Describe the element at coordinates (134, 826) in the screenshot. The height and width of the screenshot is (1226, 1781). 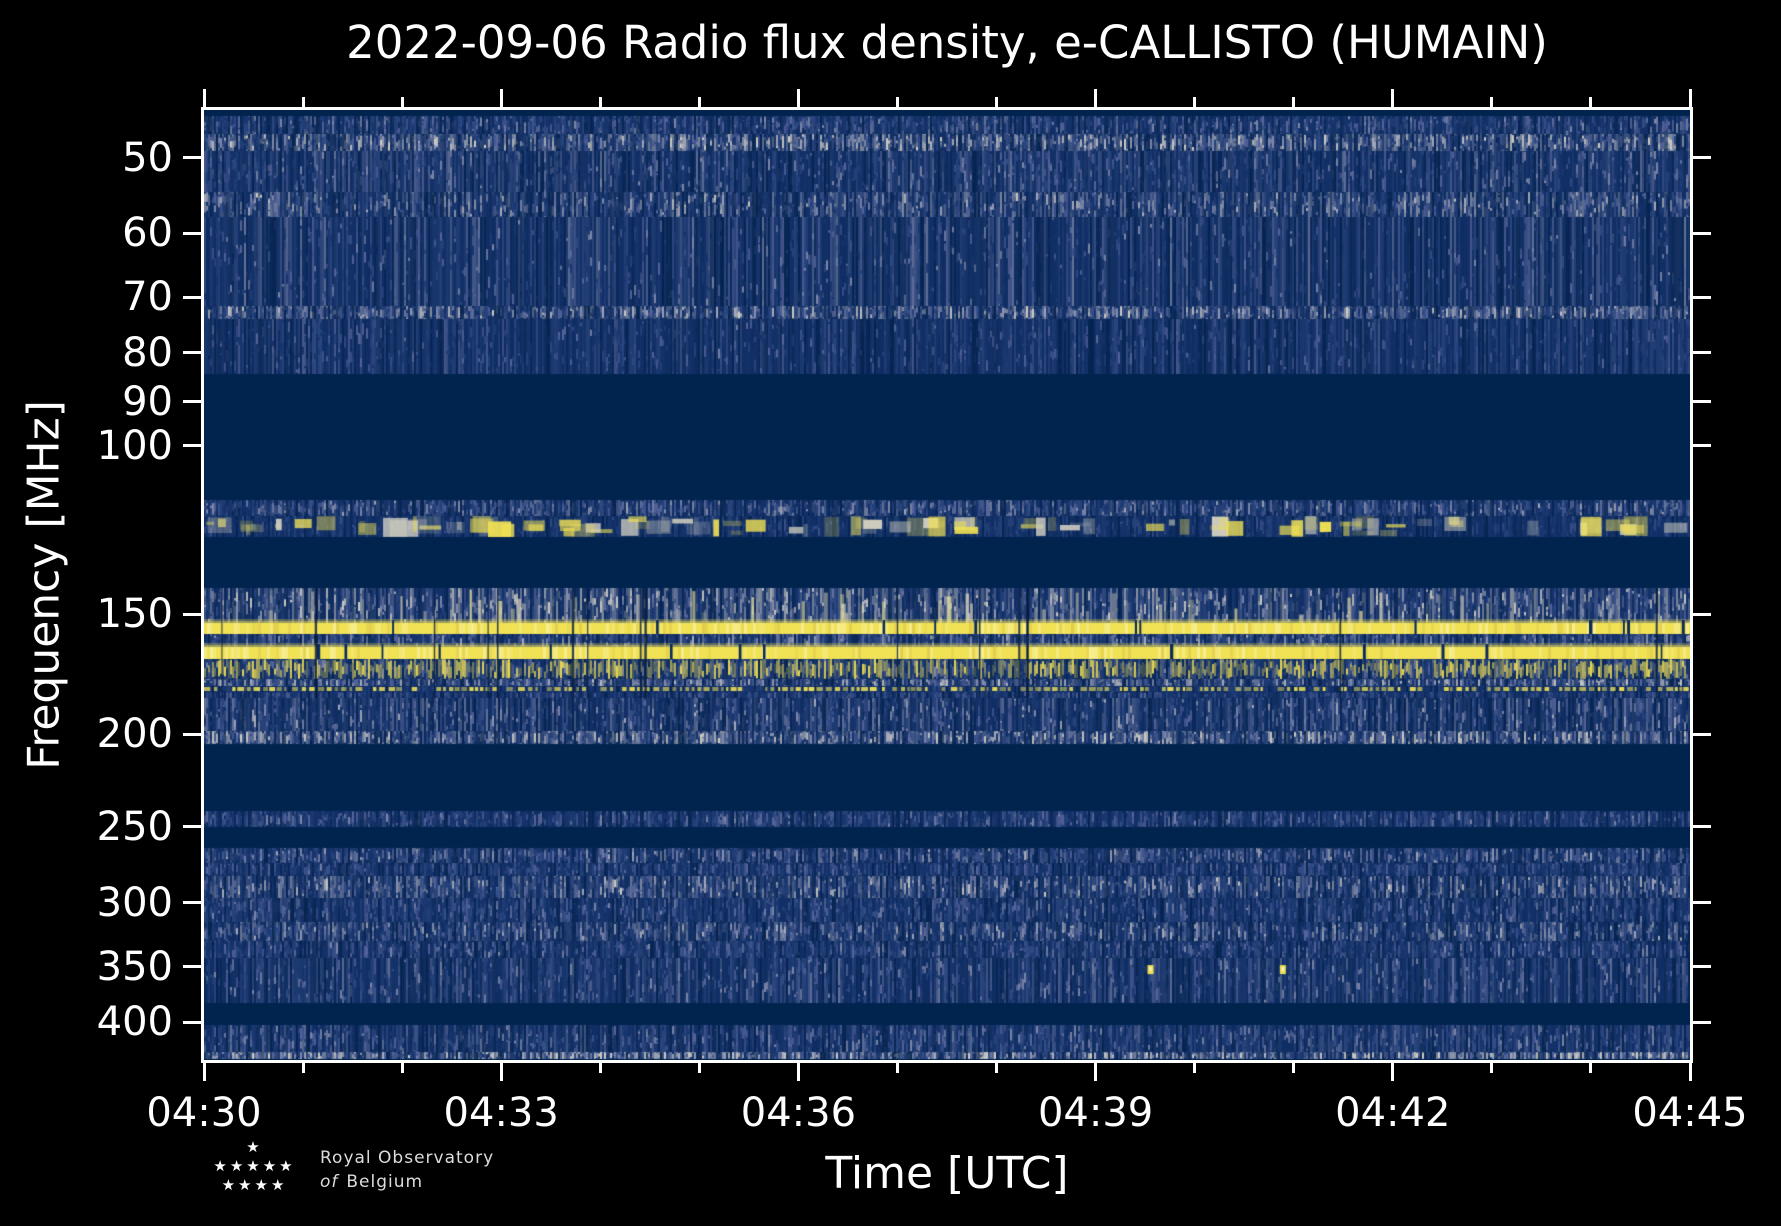
I see `y-tick-label: 250` at that location.